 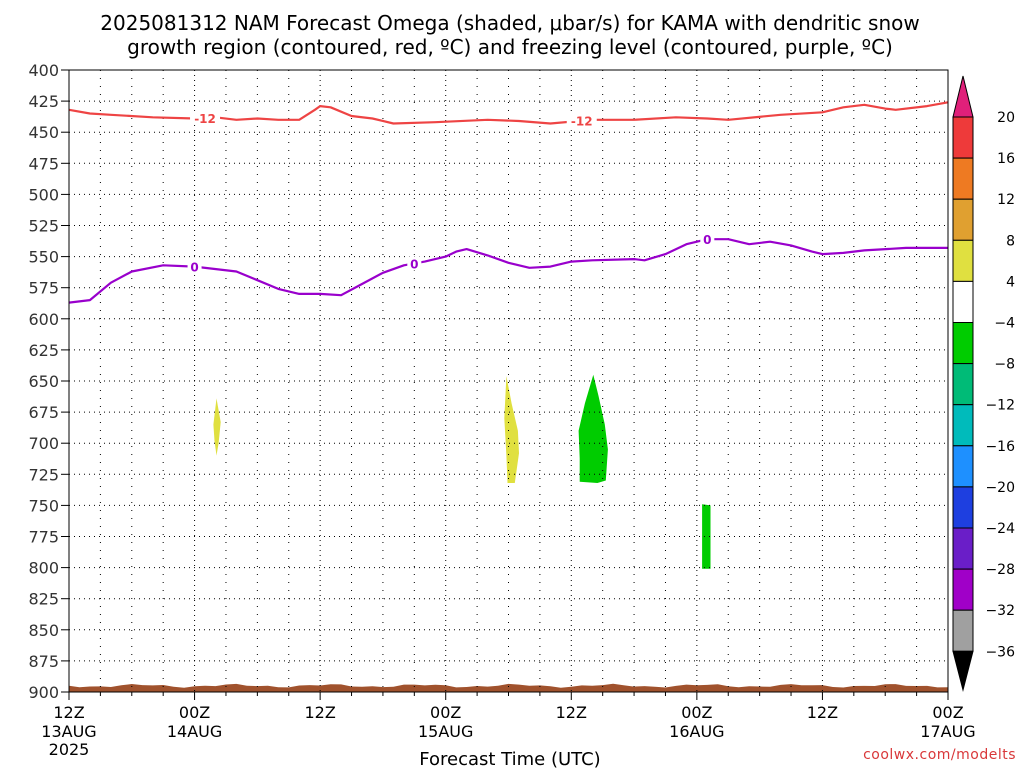 I want to click on colorbar-label: 16, so click(x=1006, y=159).